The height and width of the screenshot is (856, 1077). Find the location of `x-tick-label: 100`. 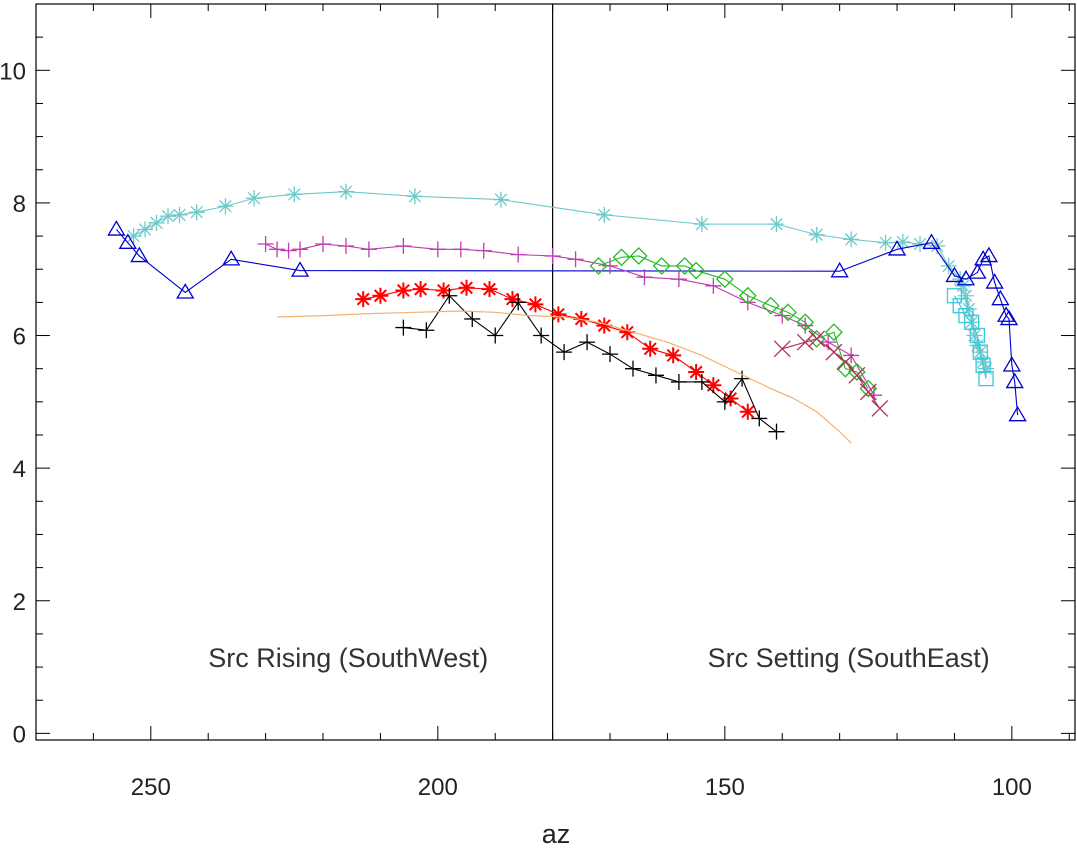

x-tick-label: 100 is located at coordinates (1012, 787).